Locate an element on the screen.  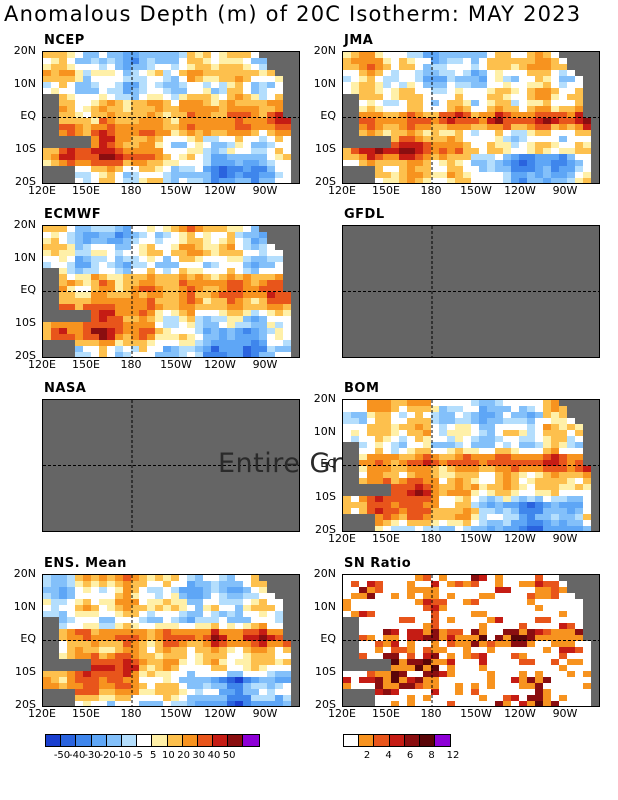
overlay-text: Entire Gr is located at coordinates (280, 463).